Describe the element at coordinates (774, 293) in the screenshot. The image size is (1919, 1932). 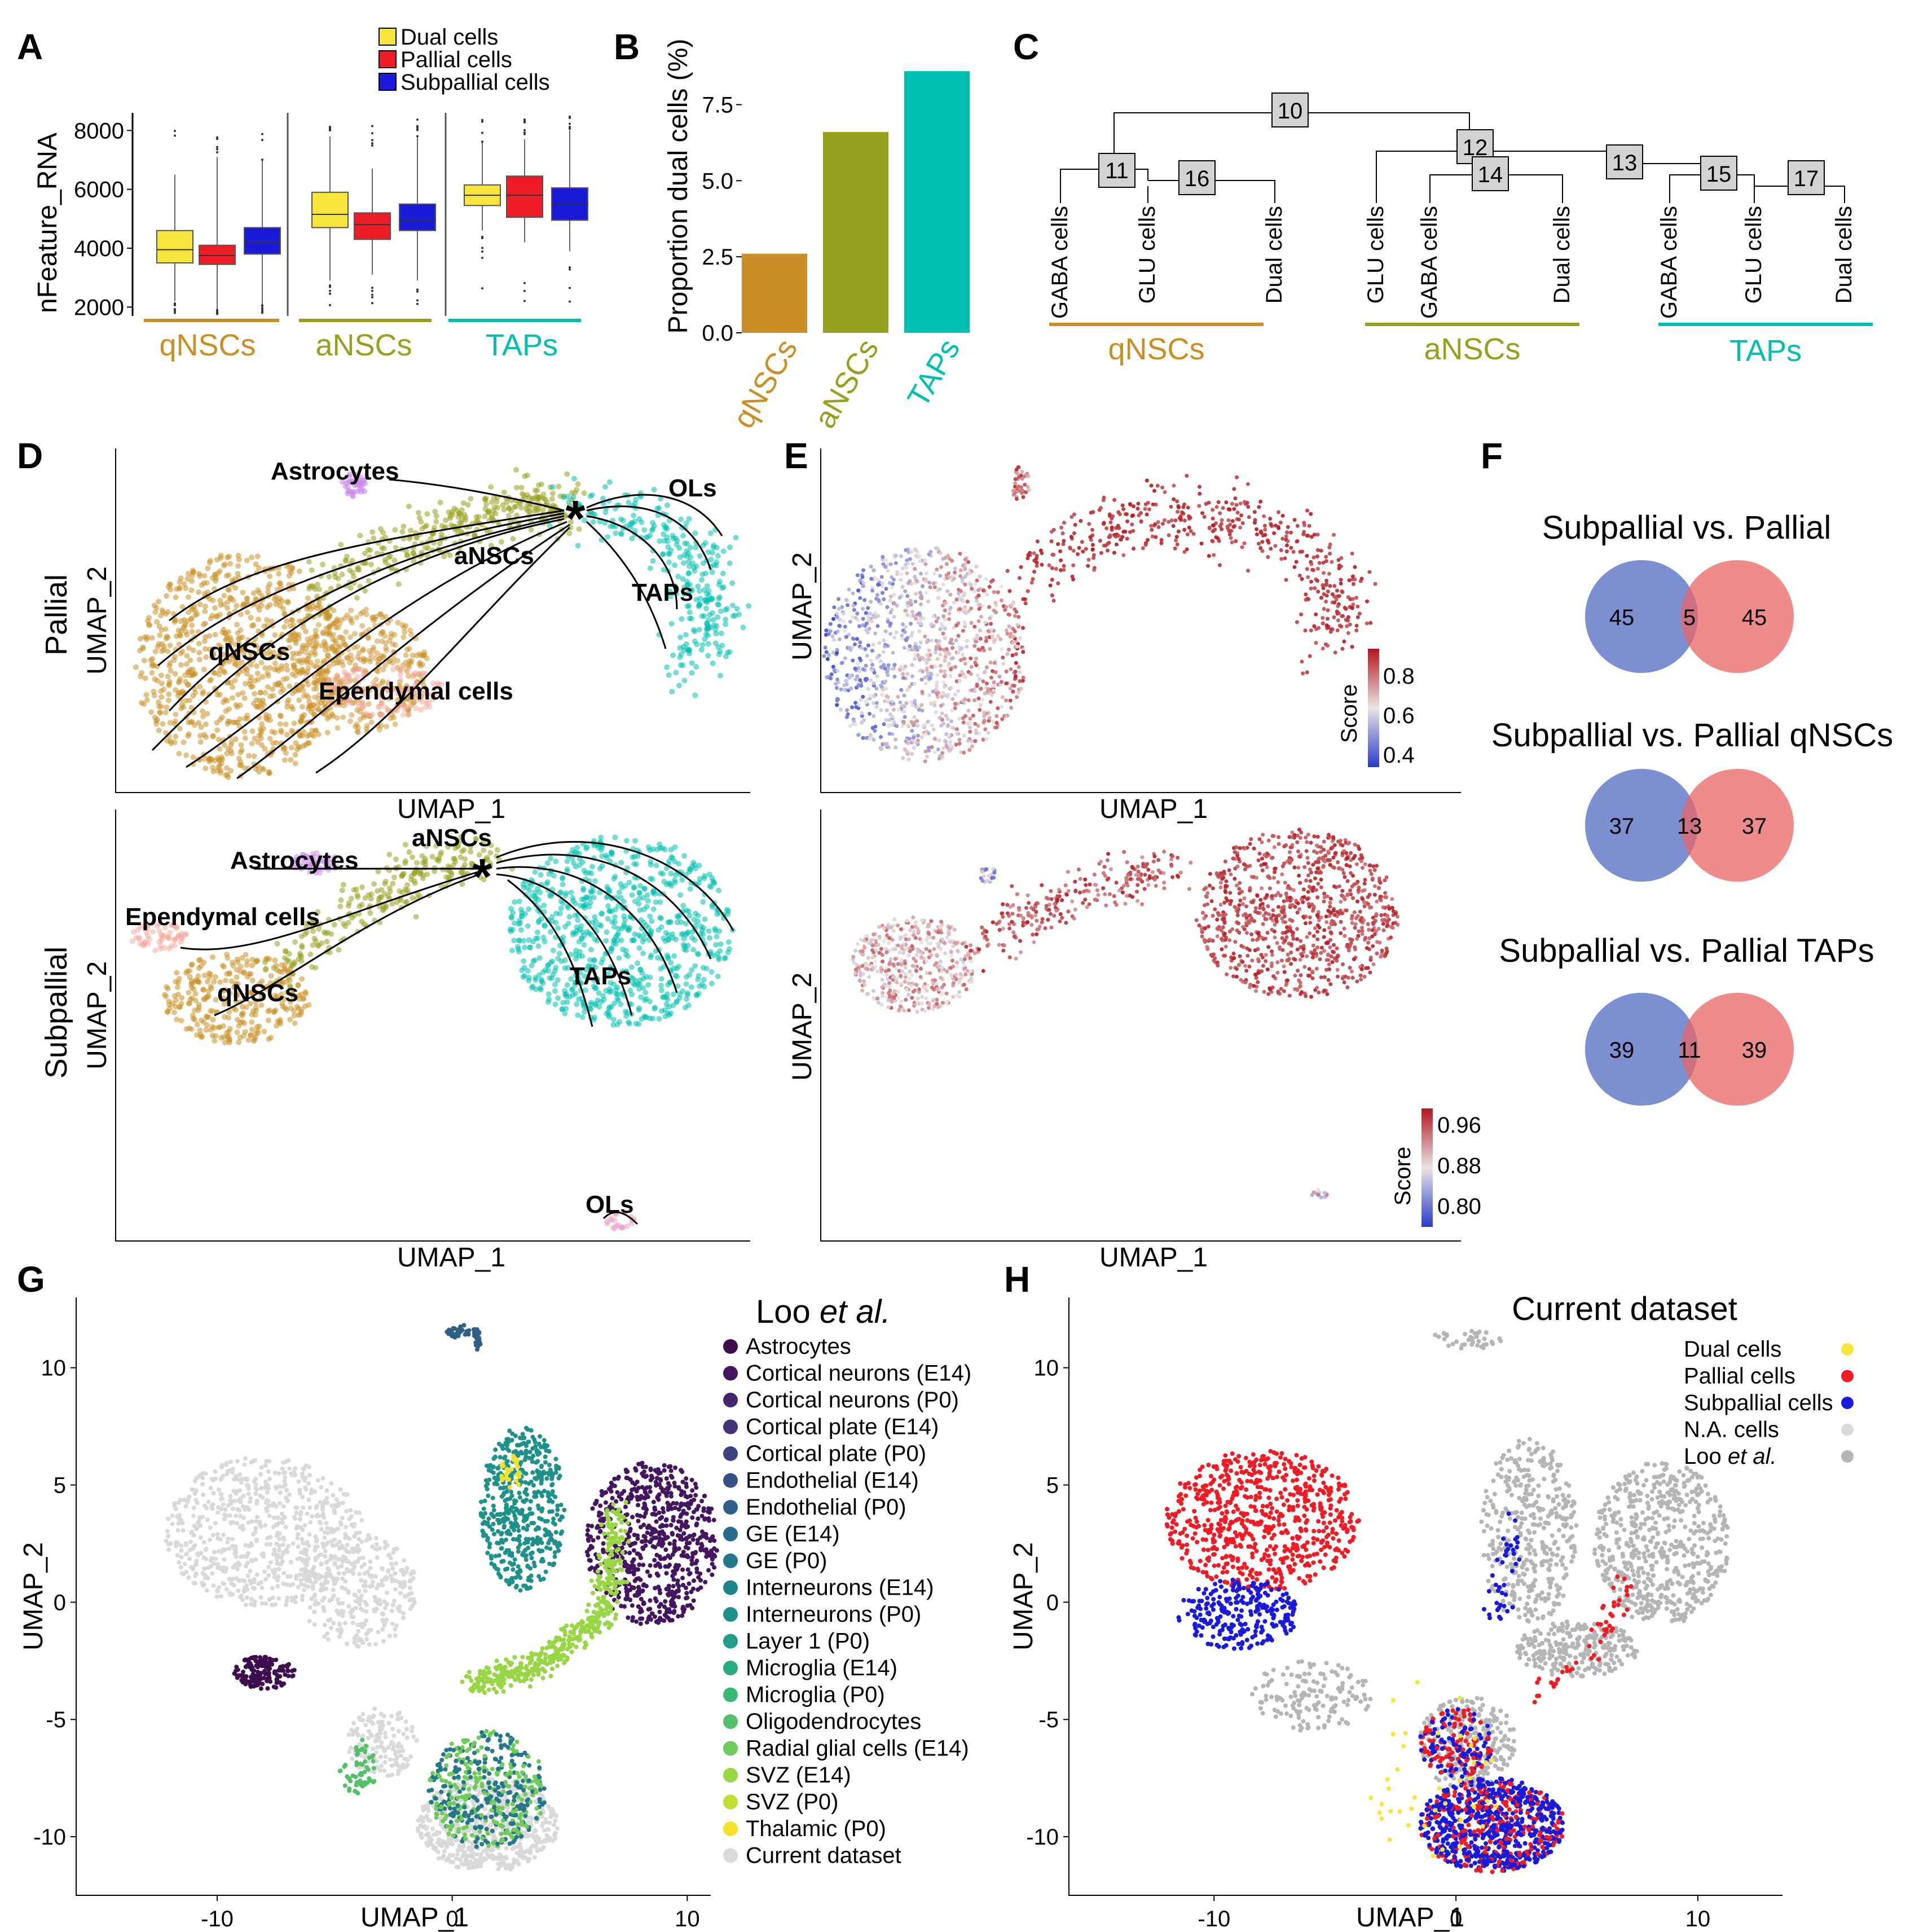
I see `bar-qNSCs` at that location.